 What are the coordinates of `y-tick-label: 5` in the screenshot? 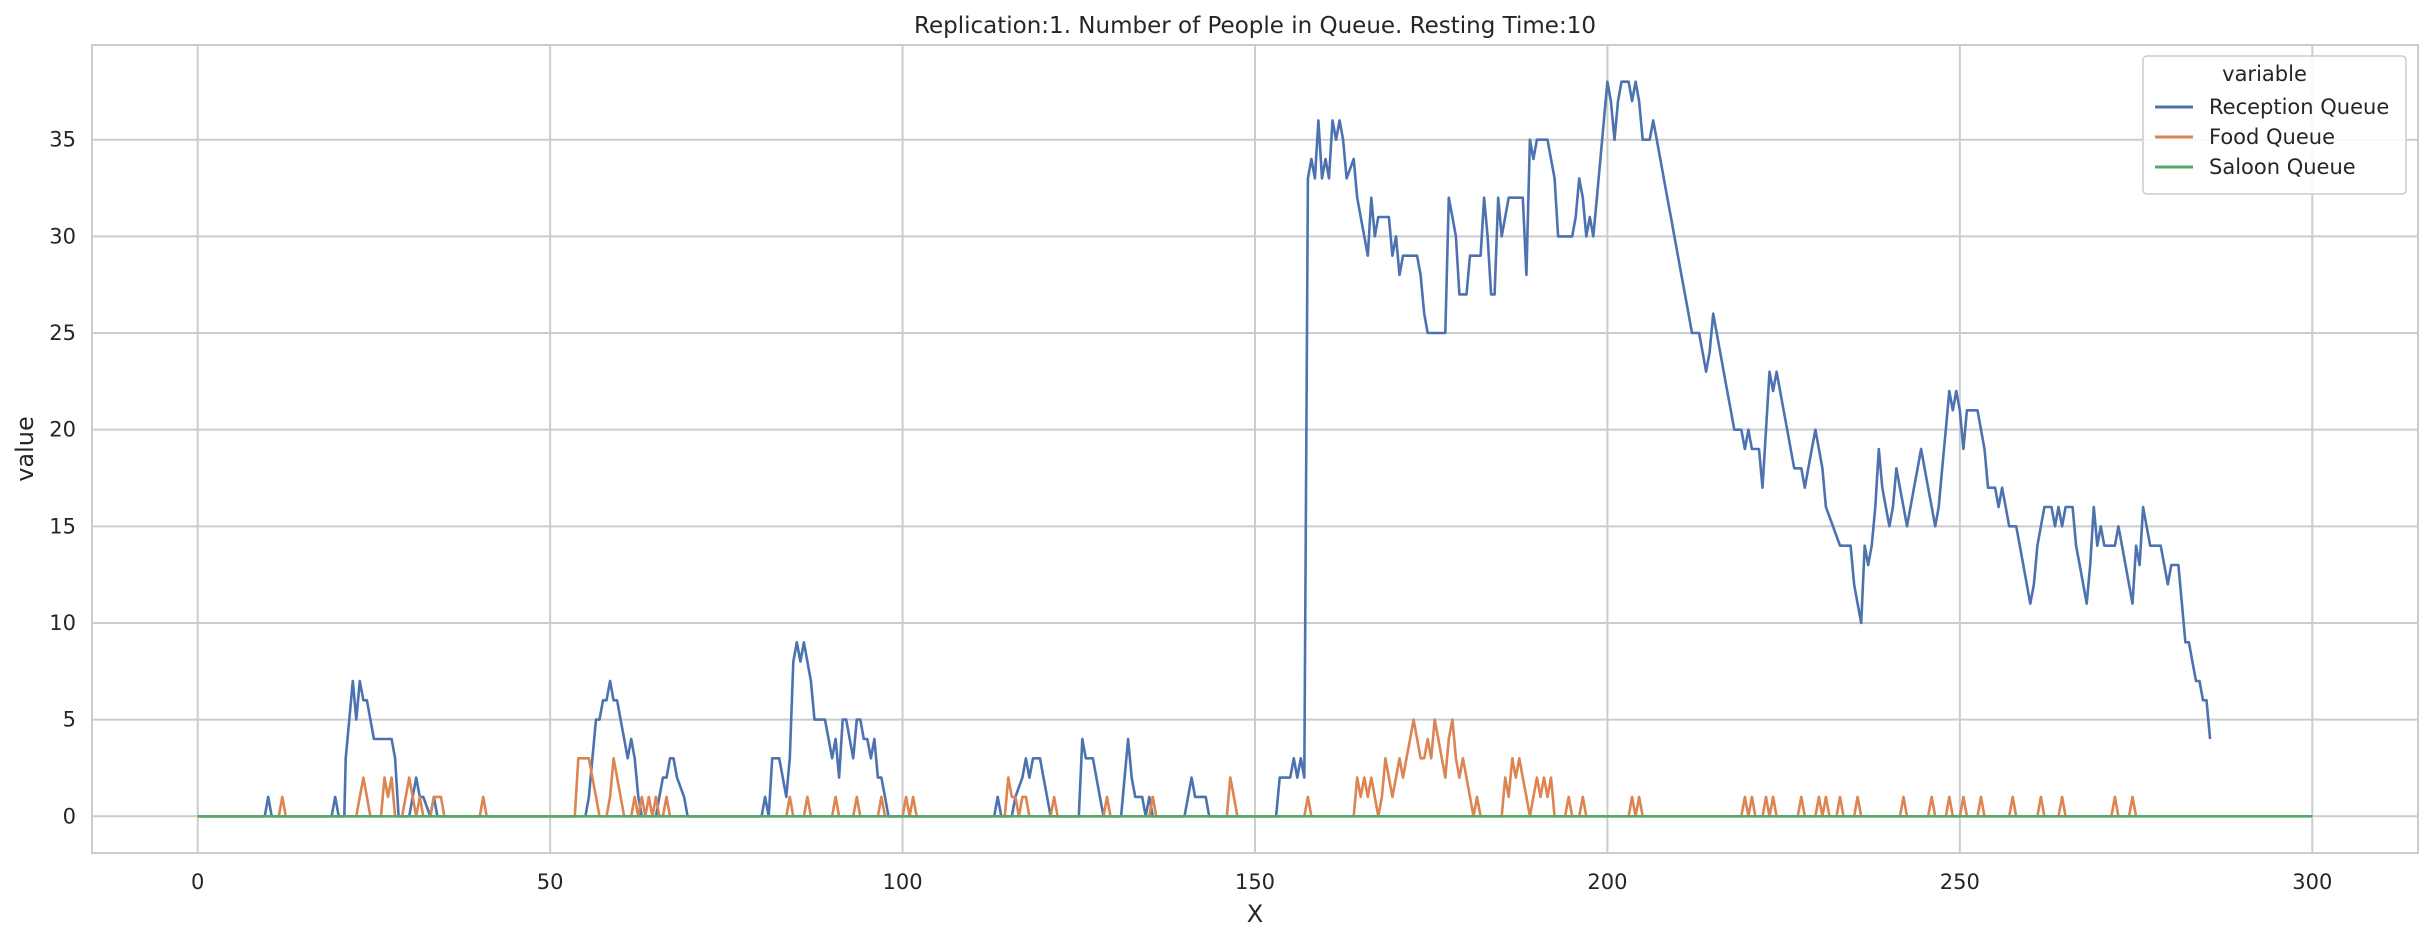 It's located at (69, 720).